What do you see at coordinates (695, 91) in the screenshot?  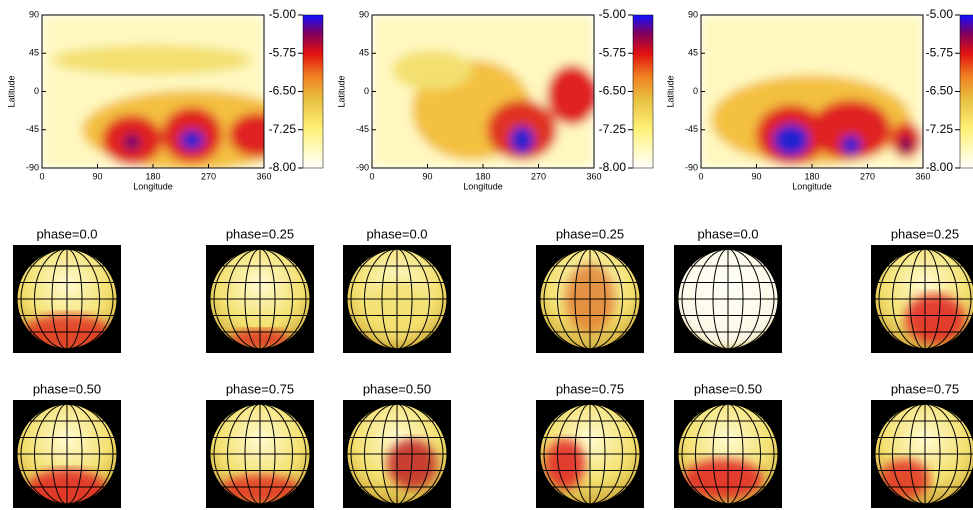 I see `y-tick-label: 0` at bounding box center [695, 91].